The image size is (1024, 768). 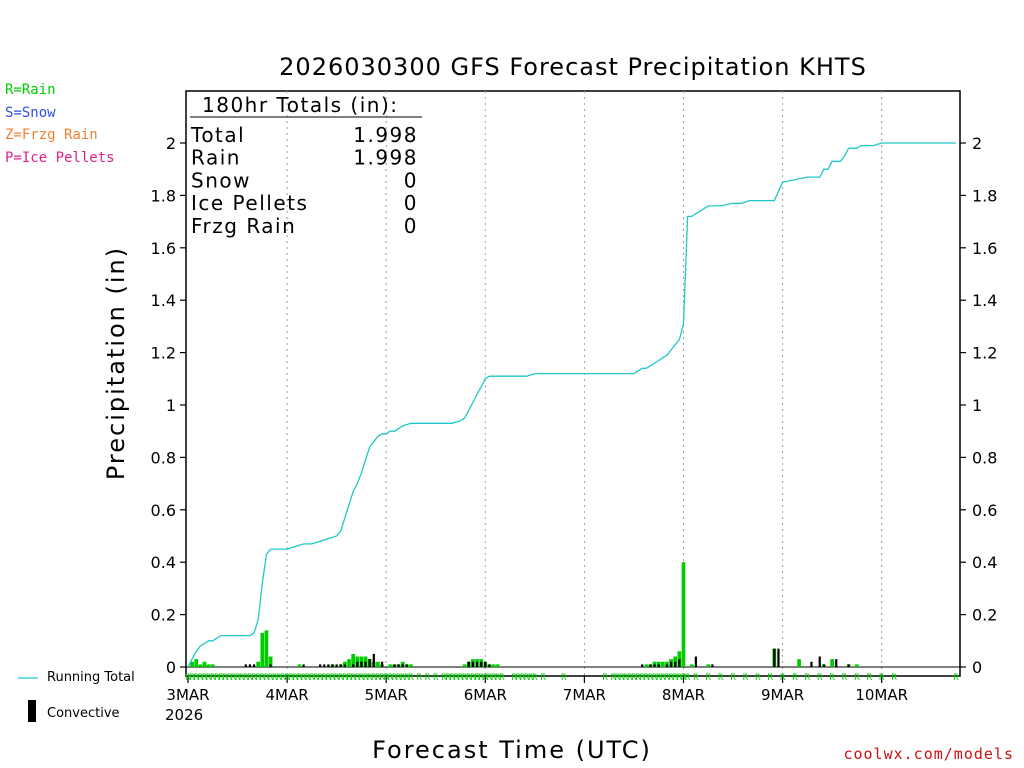 I want to click on running-total-legend-label: Running Total, so click(x=91, y=677).